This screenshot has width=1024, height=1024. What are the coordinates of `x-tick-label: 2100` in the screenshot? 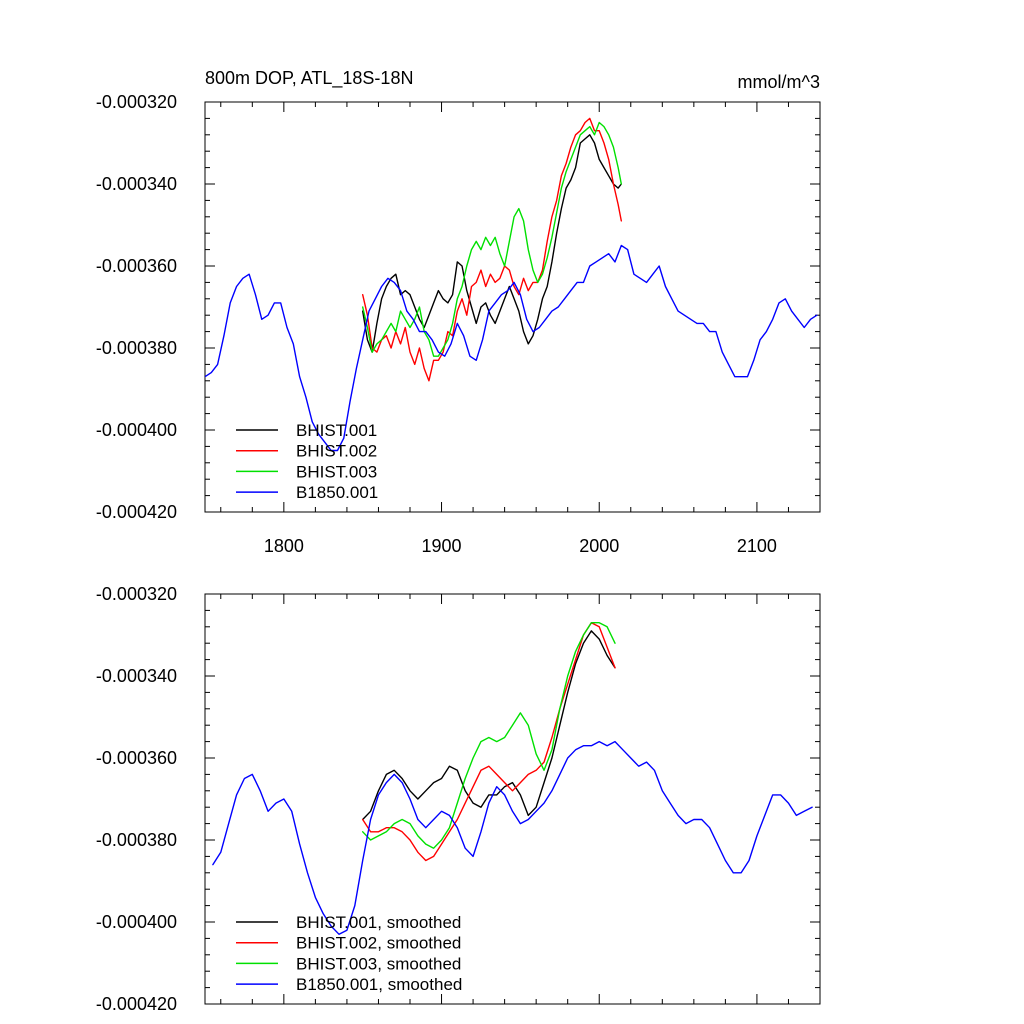 It's located at (757, 546).